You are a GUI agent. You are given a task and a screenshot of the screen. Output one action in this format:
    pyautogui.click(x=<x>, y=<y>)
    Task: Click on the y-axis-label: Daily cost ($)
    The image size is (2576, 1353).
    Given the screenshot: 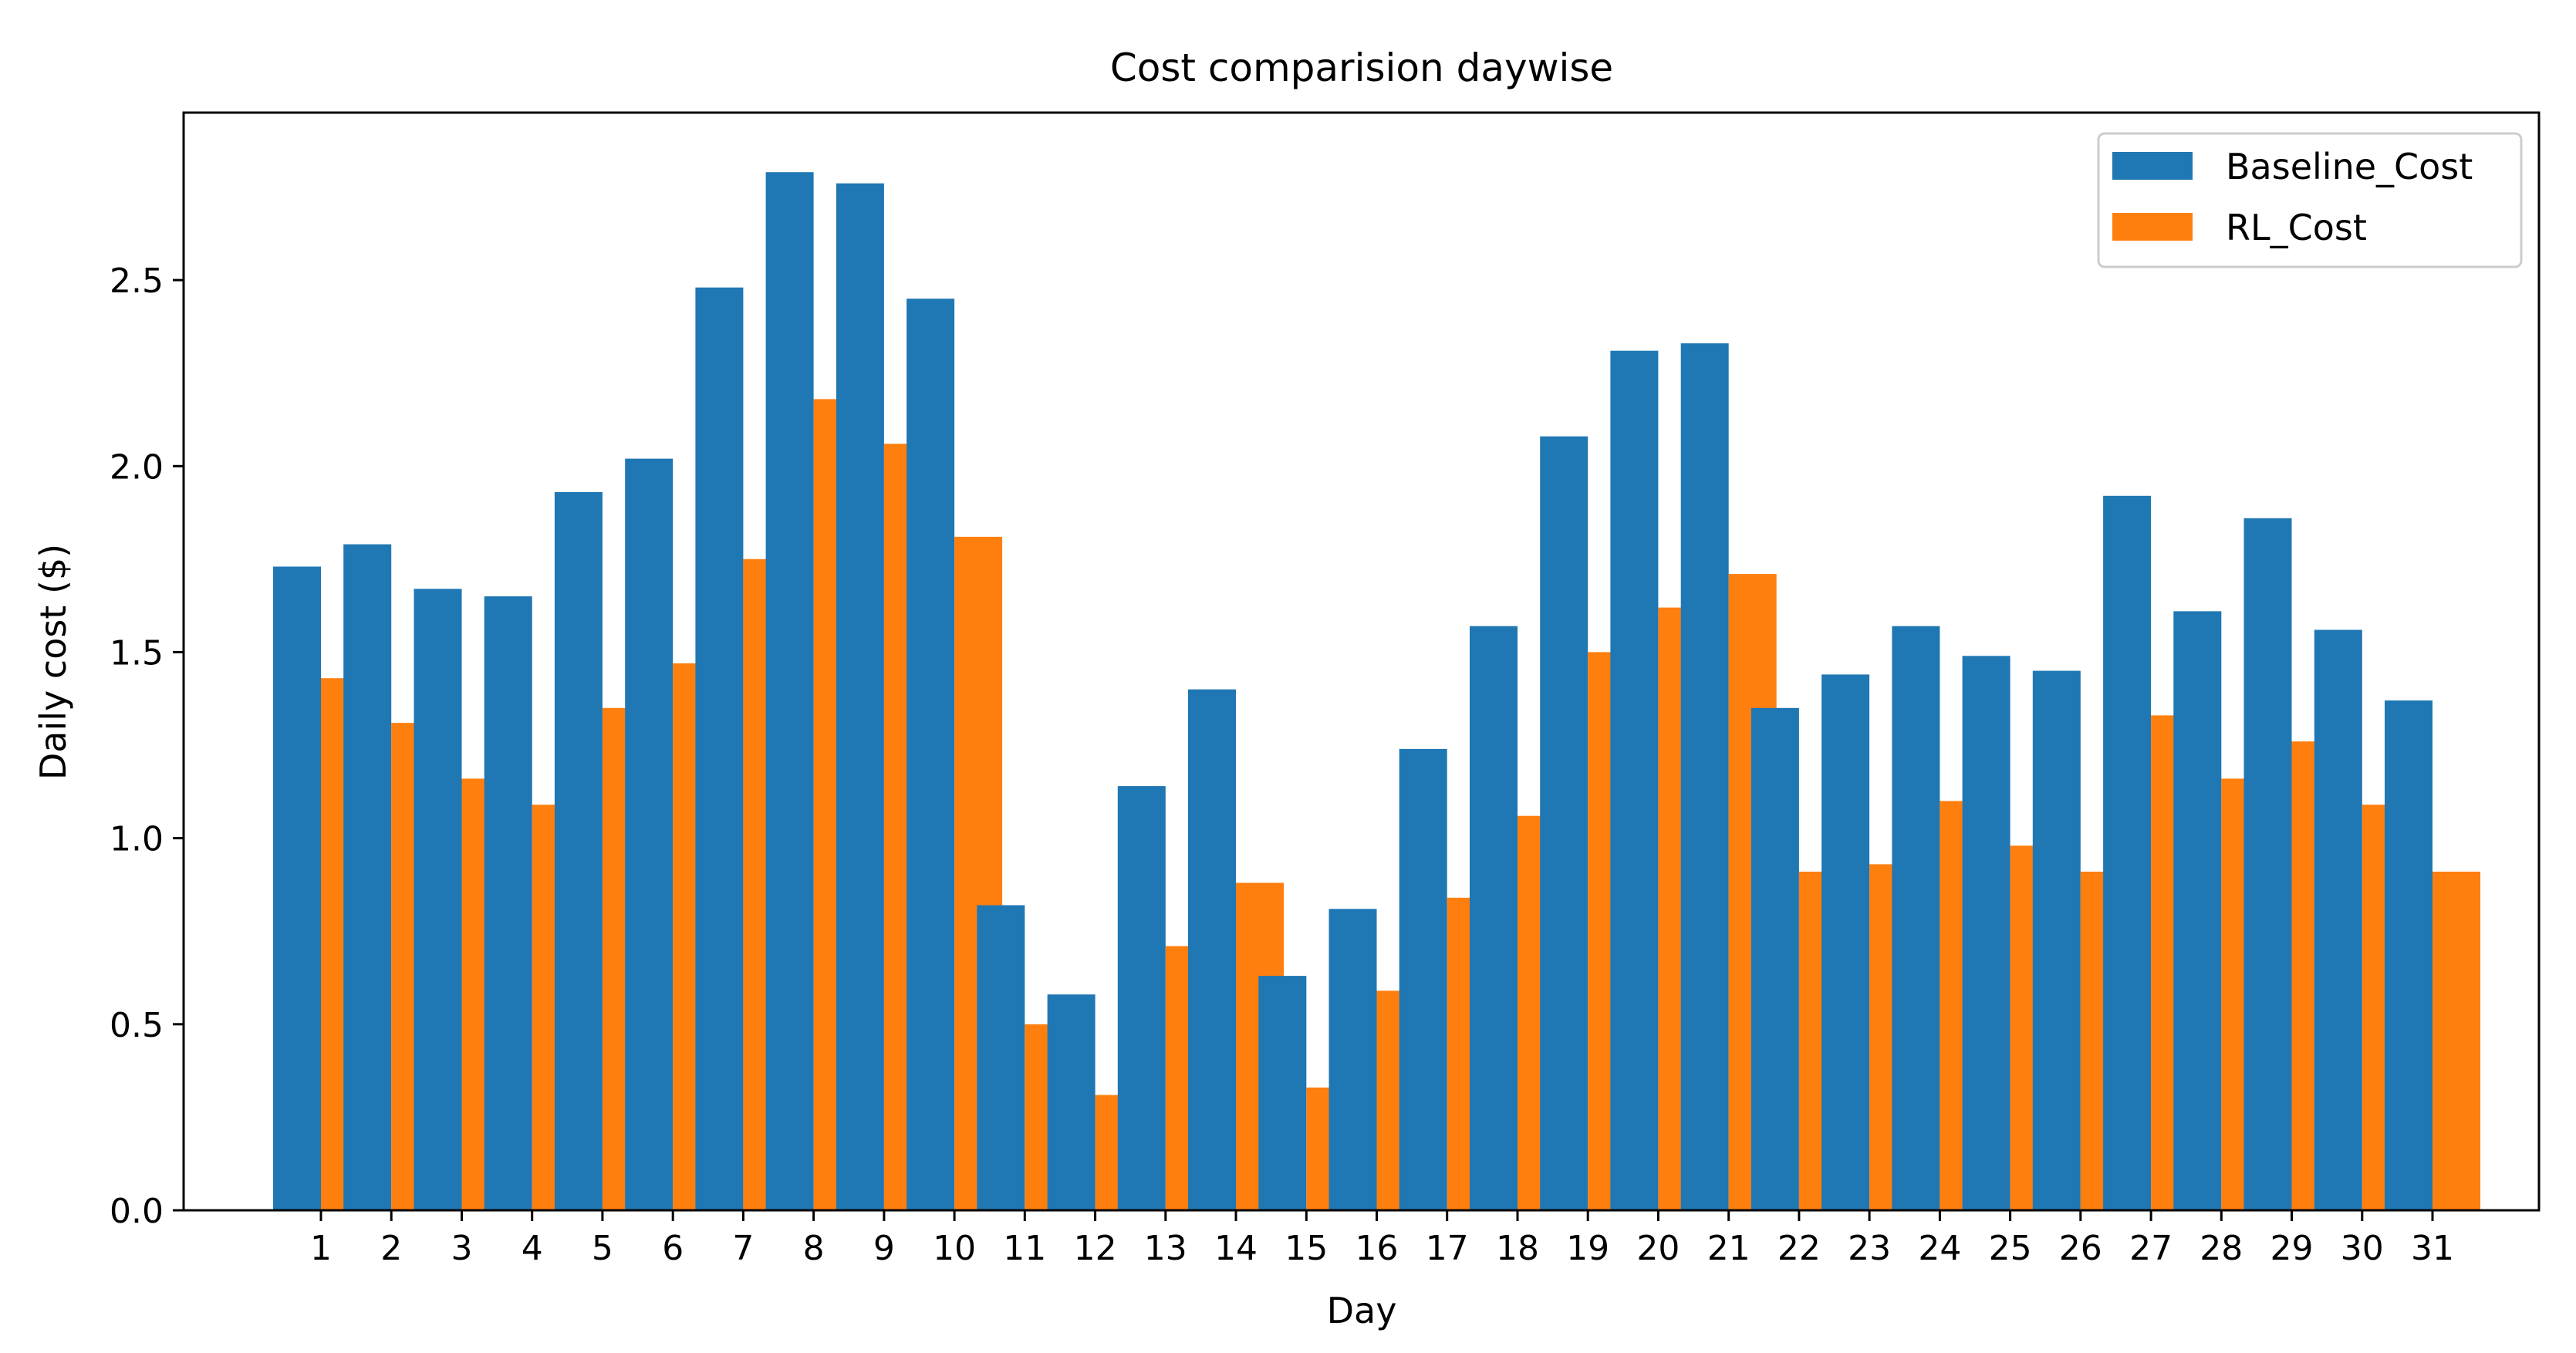 What is the action you would take?
    pyautogui.click(x=53, y=662)
    